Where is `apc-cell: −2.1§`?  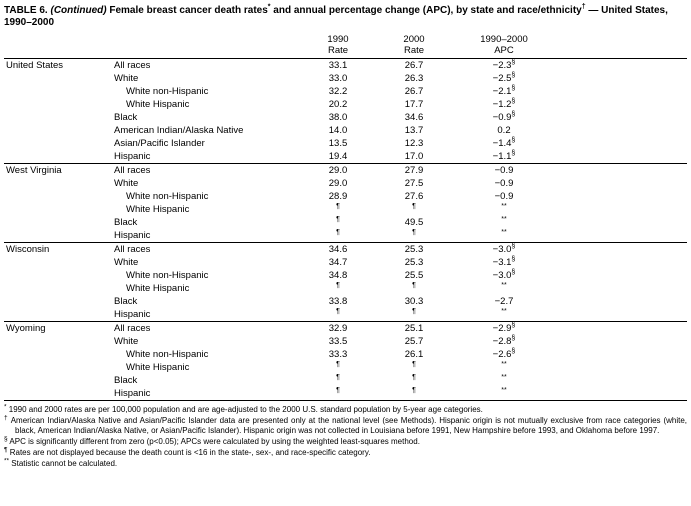
apc-cell: −2.1§ is located at coordinates (504, 90).